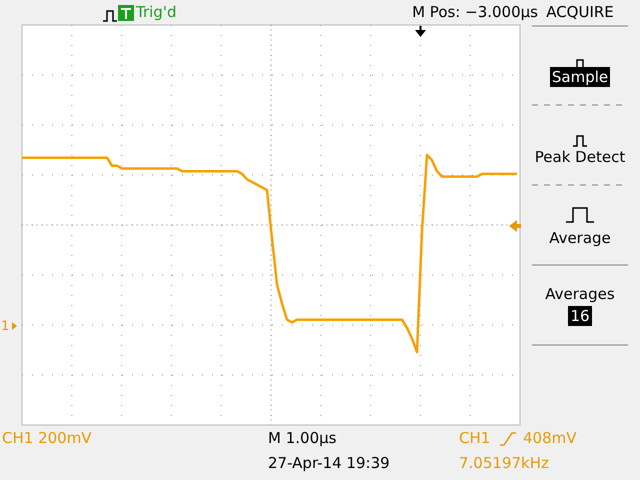 This screenshot has width=640, height=480. I want to click on text: ACQUIRE, so click(580, 12).